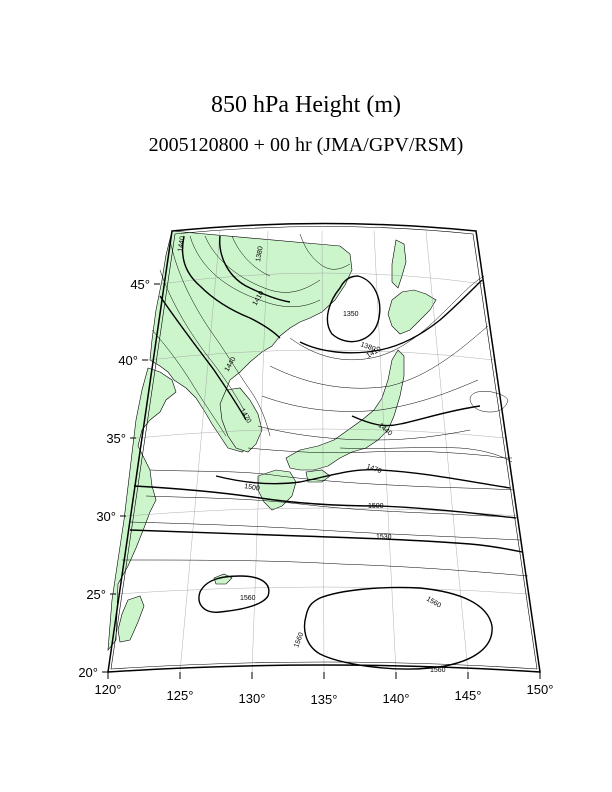 This screenshot has height=792, width=612. What do you see at coordinates (396, 698) in the screenshot?
I see `lon-label: 140°` at bounding box center [396, 698].